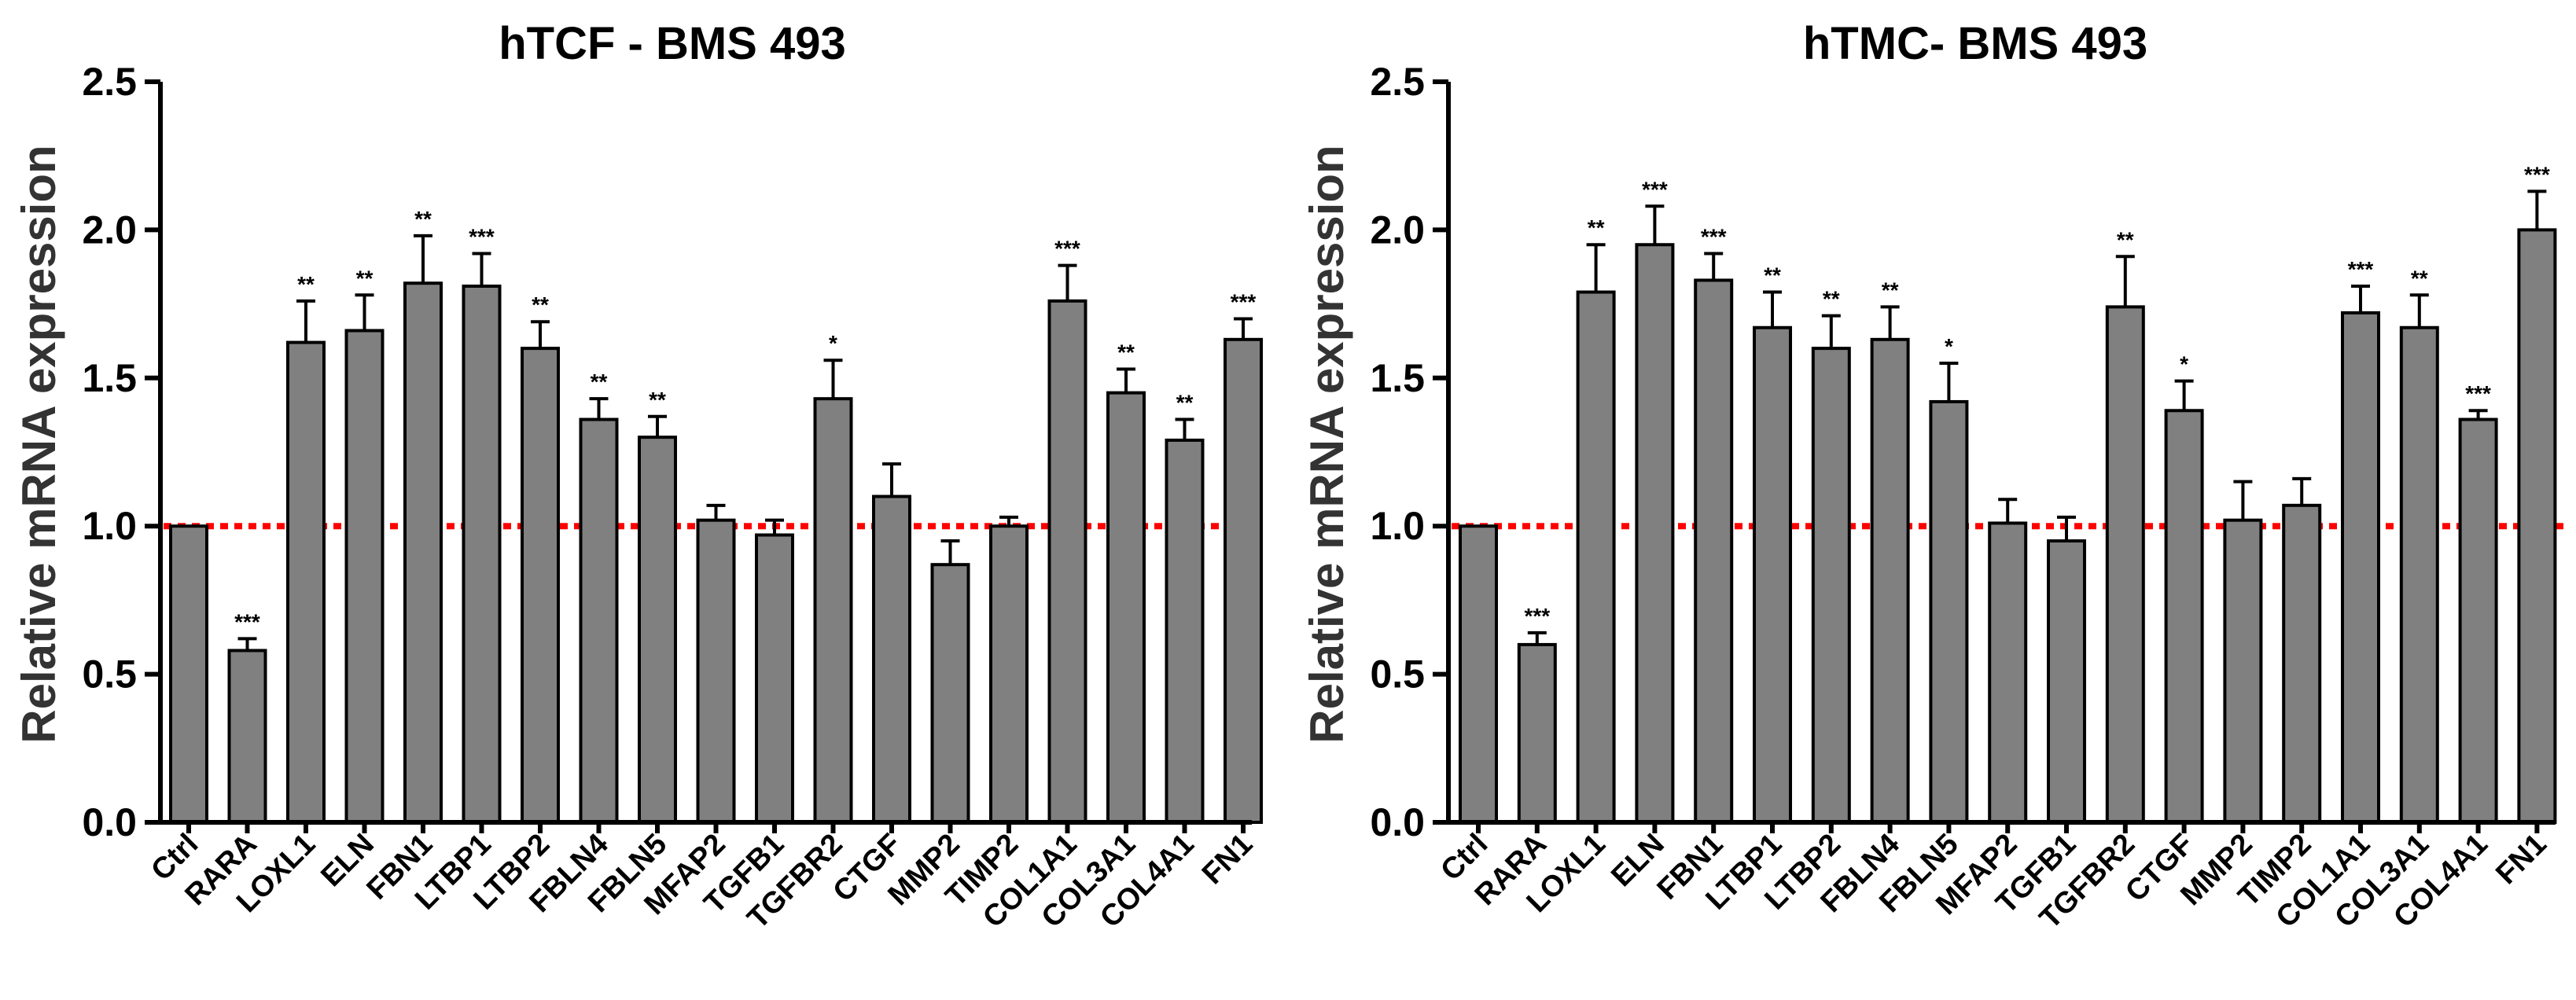 This screenshot has height=1000, width=2576. What do you see at coordinates (716, 663) in the screenshot?
I see `bar-group-mfap2` at bounding box center [716, 663].